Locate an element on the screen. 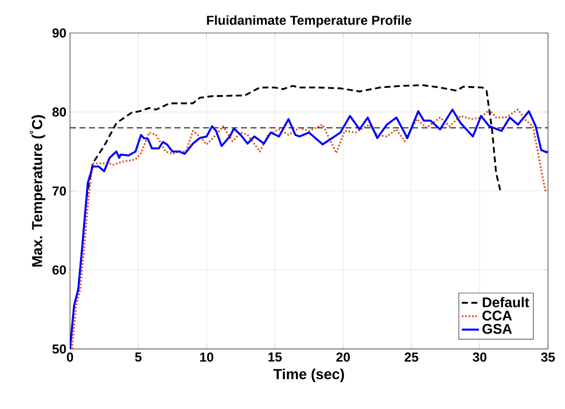  x-axis-title: Time (sec) is located at coordinates (308, 375).